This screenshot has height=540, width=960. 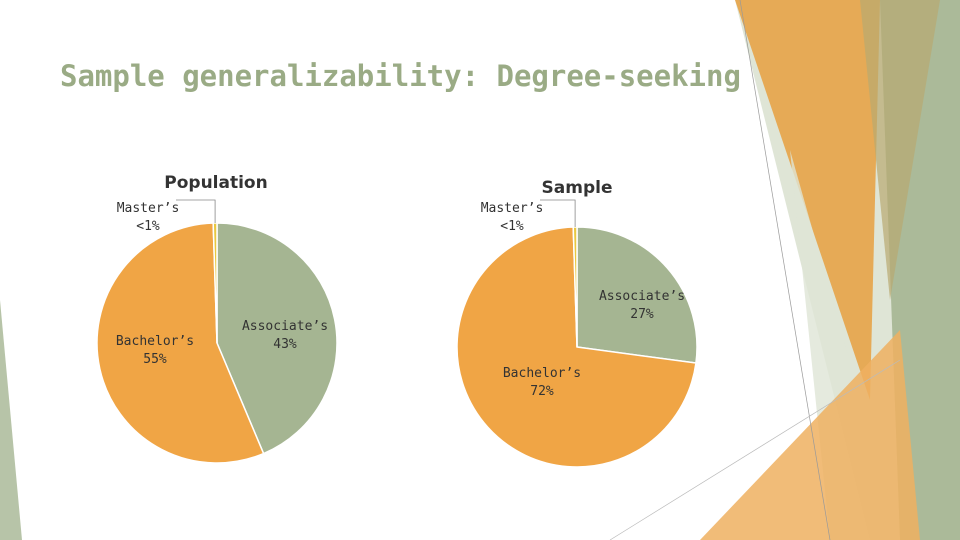 What do you see at coordinates (577, 188) in the screenshot?
I see `chart-title: Sample` at bounding box center [577, 188].